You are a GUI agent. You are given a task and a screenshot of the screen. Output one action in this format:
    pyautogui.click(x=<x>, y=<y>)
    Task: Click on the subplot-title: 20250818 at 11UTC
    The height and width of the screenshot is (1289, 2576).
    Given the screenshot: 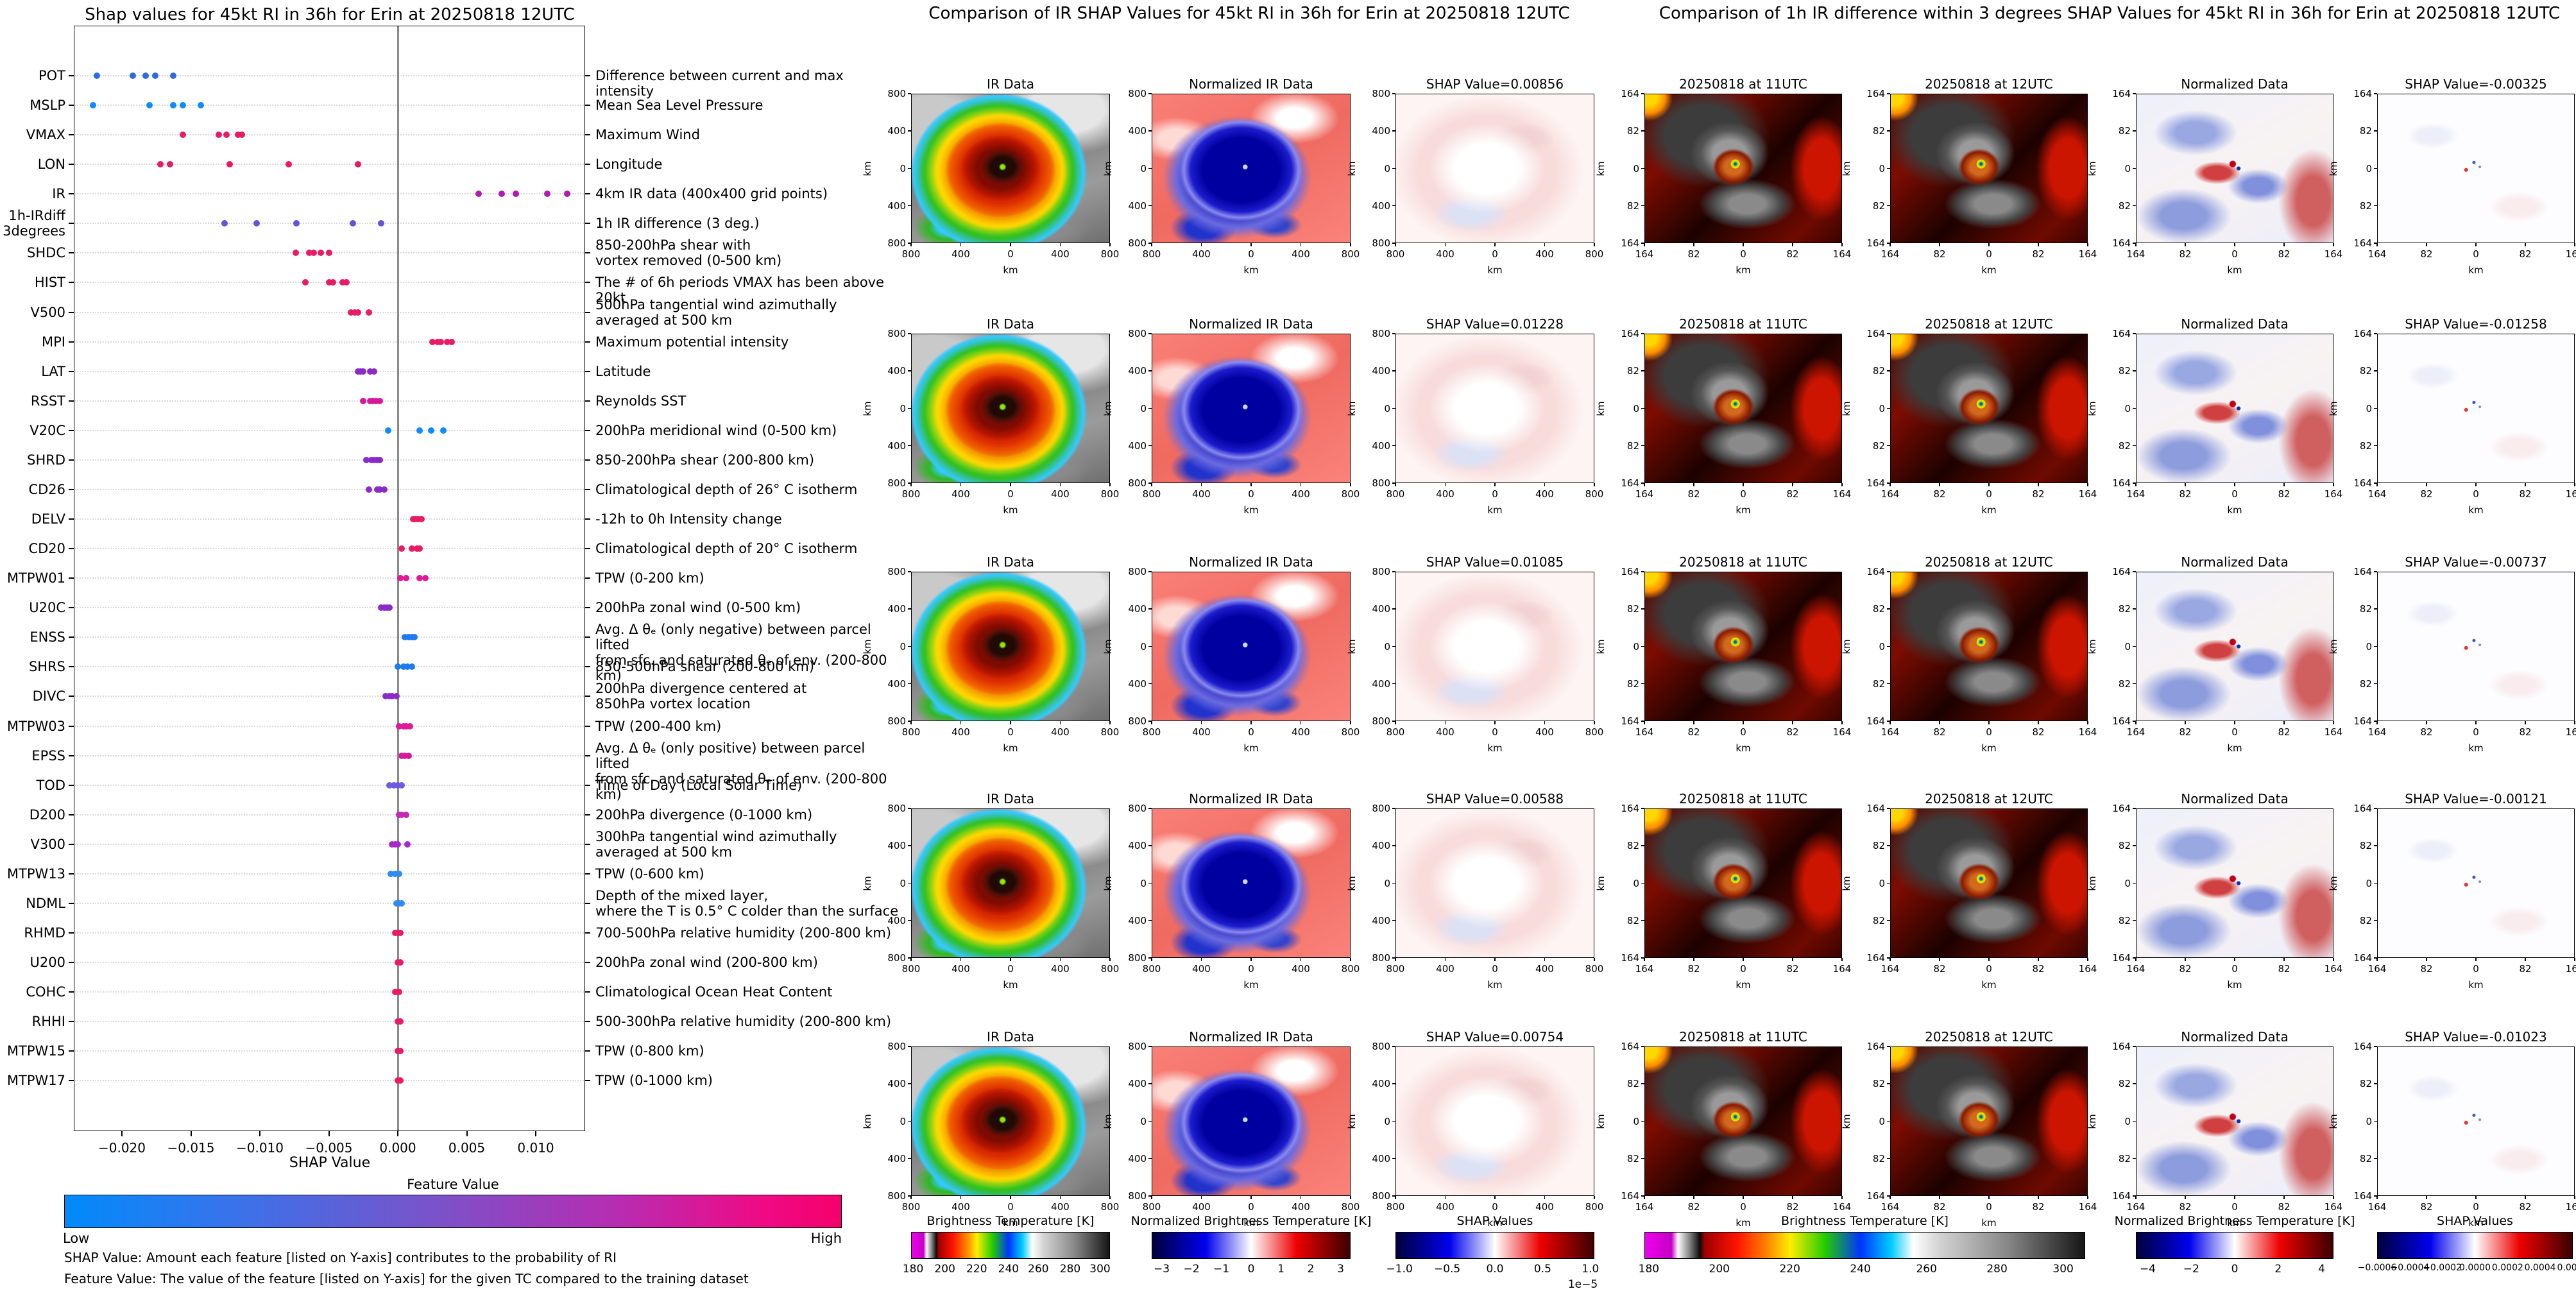 What is the action you would take?
    pyautogui.click(x=1743, y=562)
    